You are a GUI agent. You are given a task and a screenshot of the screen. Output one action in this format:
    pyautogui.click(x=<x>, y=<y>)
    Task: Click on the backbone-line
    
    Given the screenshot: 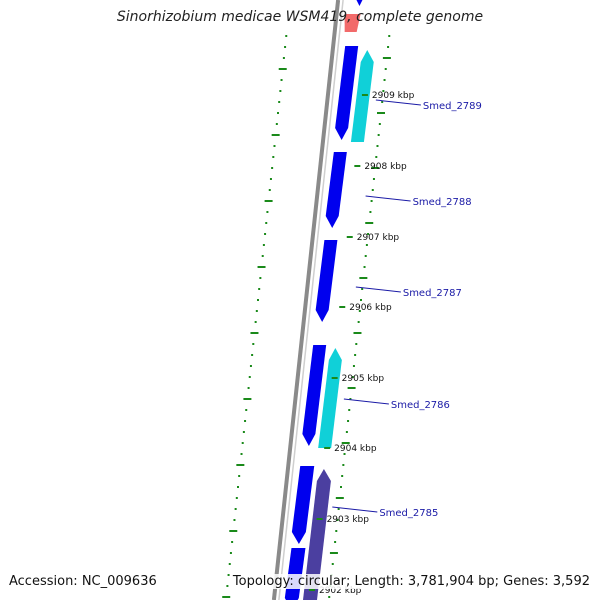 What is the action you would take?
    pyautogui.click(x=306, y=300)
    